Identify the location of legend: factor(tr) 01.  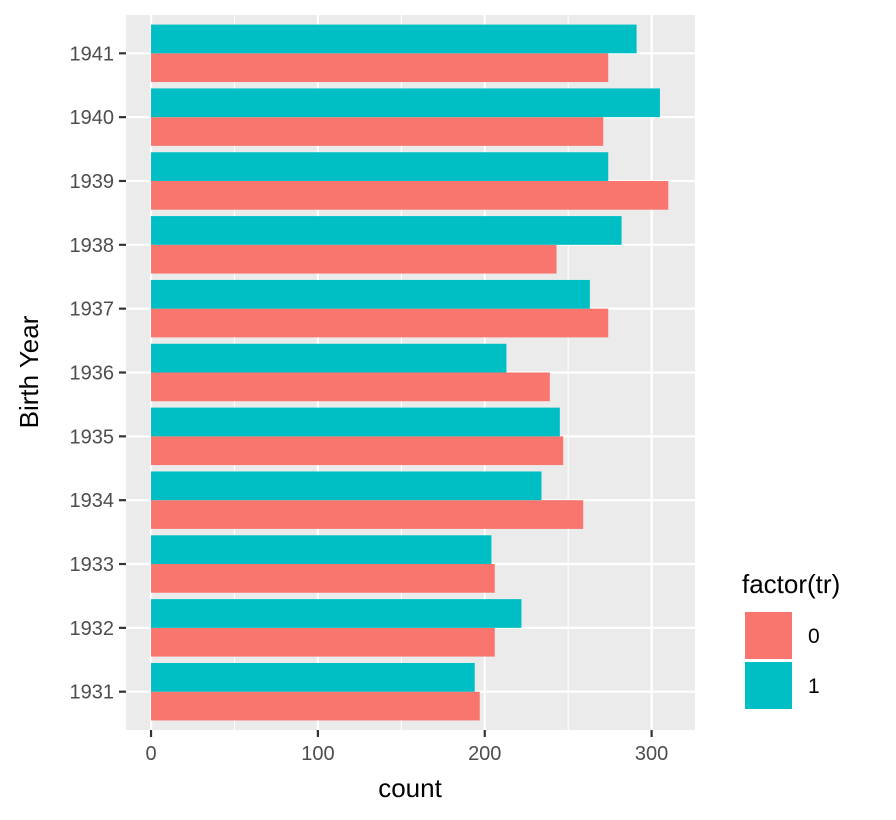
(791, 639).